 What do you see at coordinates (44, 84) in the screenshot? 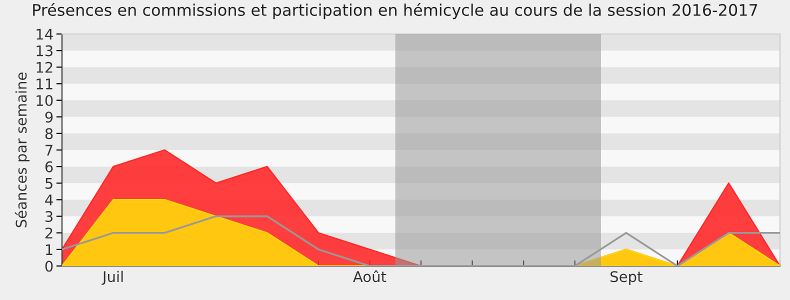
I see `y-tick-label: 11` at bounding box center [44, 84].